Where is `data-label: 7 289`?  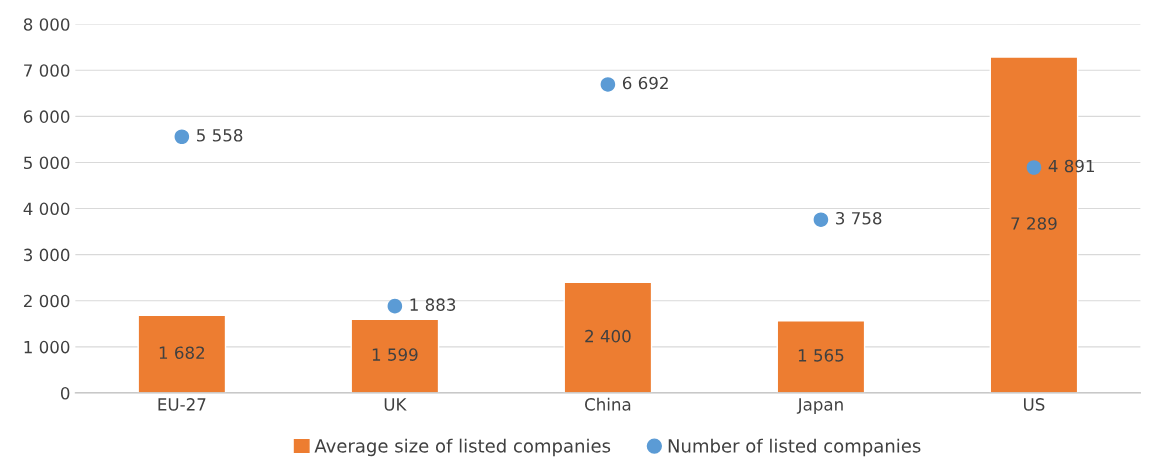 data-label: 7 289 is located at coordinates (1034, 223).